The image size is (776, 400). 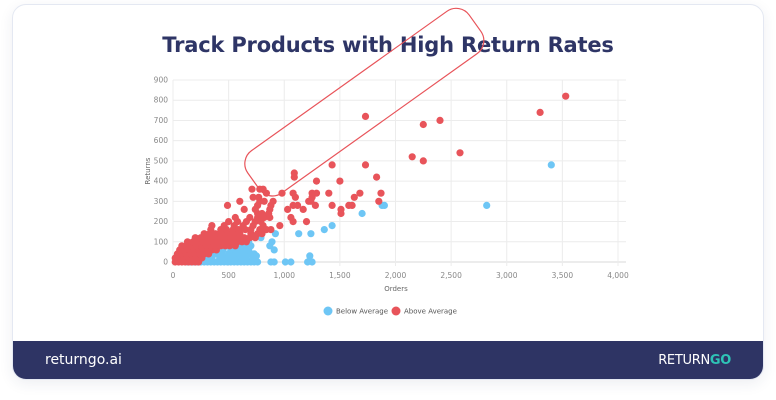 What do you see at coordinates (165, 262) in the screenshot?
I see `y-tick-label: 0` at bounding box center [165, 262].